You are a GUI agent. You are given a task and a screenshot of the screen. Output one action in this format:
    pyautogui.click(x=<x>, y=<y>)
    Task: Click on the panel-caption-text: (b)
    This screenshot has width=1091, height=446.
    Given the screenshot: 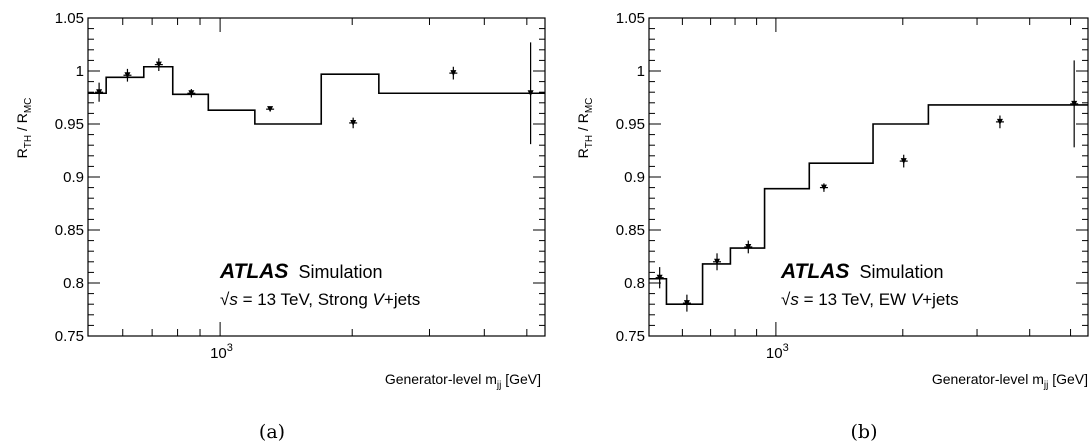 What is the action you would take?
    pyautogui.click(x=864, y=432)
    